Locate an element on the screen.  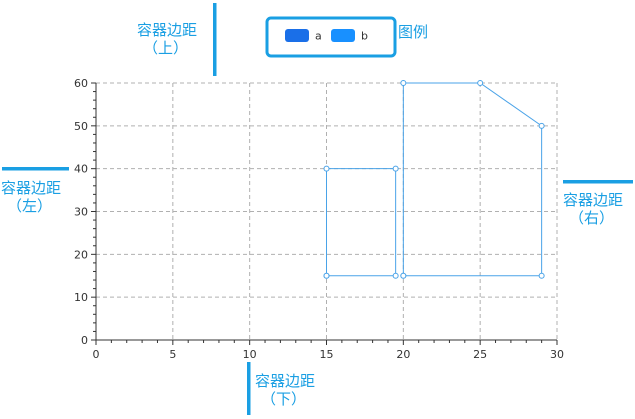
top-margin-bar is located at coordinates (215, 39).